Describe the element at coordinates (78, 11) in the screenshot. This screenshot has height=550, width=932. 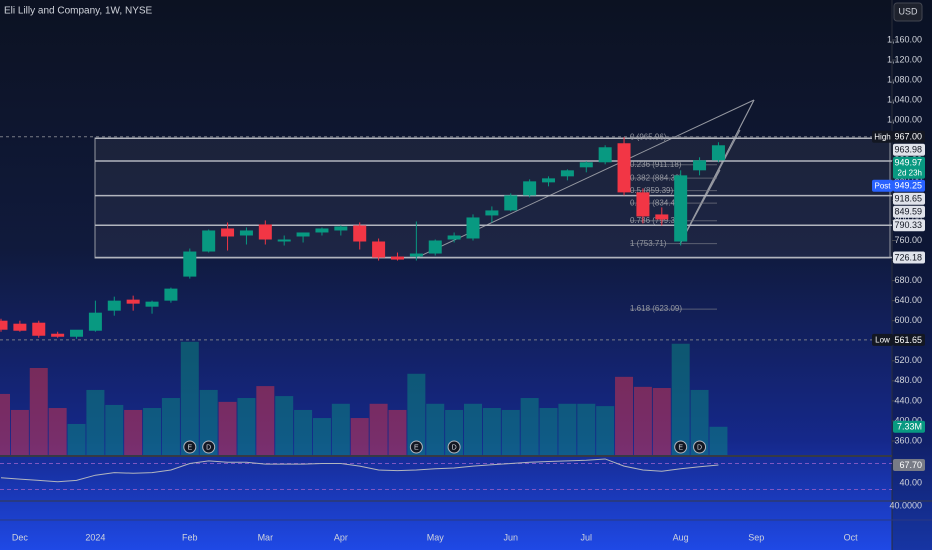
I see `chart-title: Eli Lilly and Company, 1W, NYSE` at that location.